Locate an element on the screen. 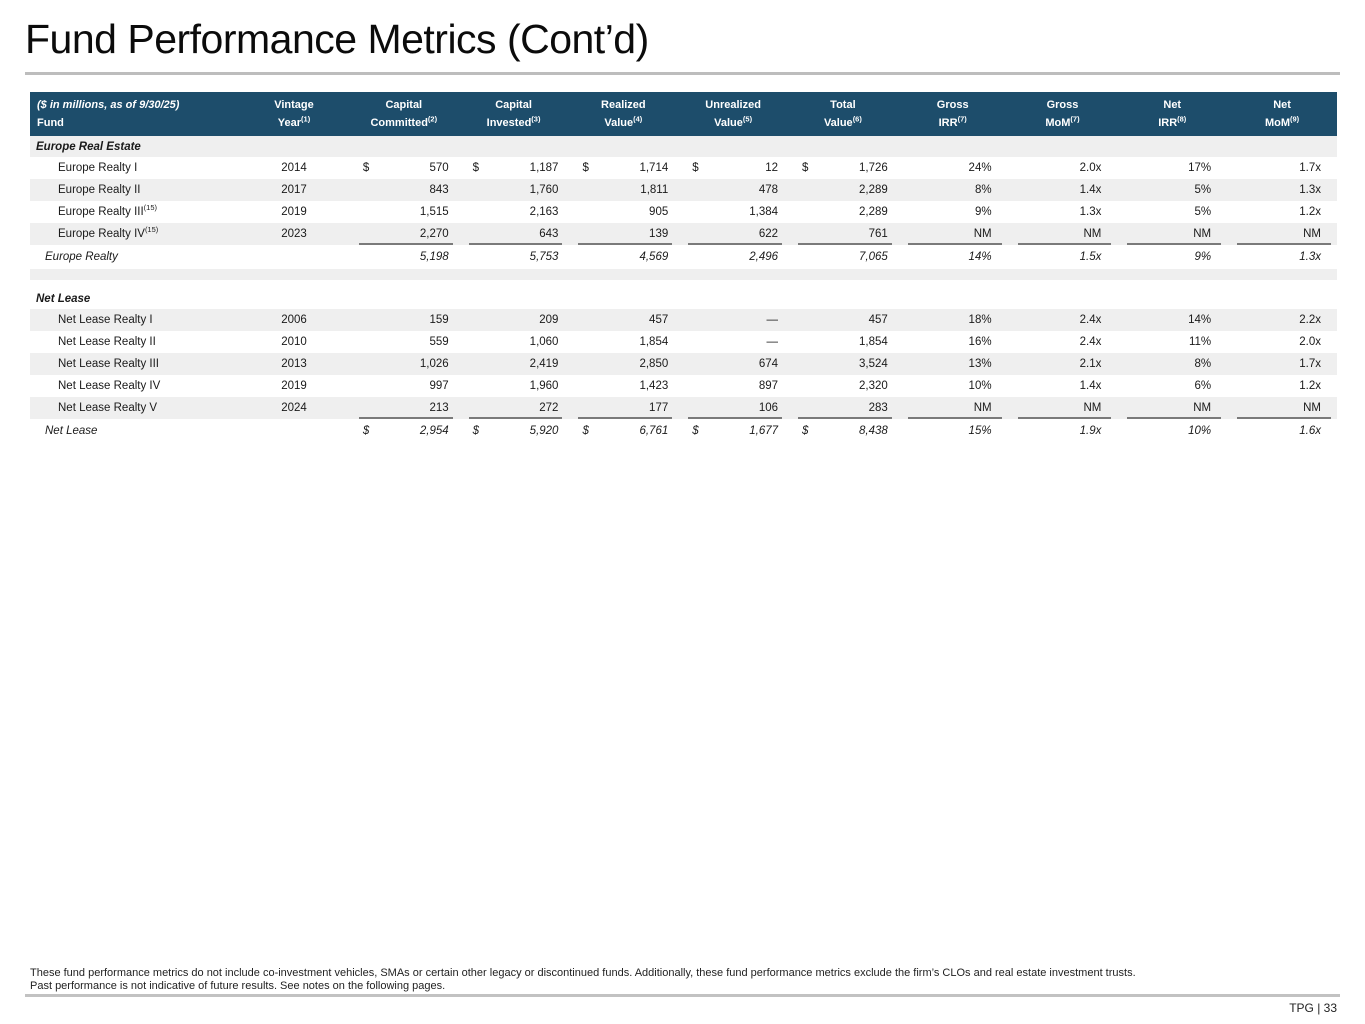 This screenshot has width=1365, height=1024. cell-fund-name: Net Lease Realty V is located at coordinates (108, 408).